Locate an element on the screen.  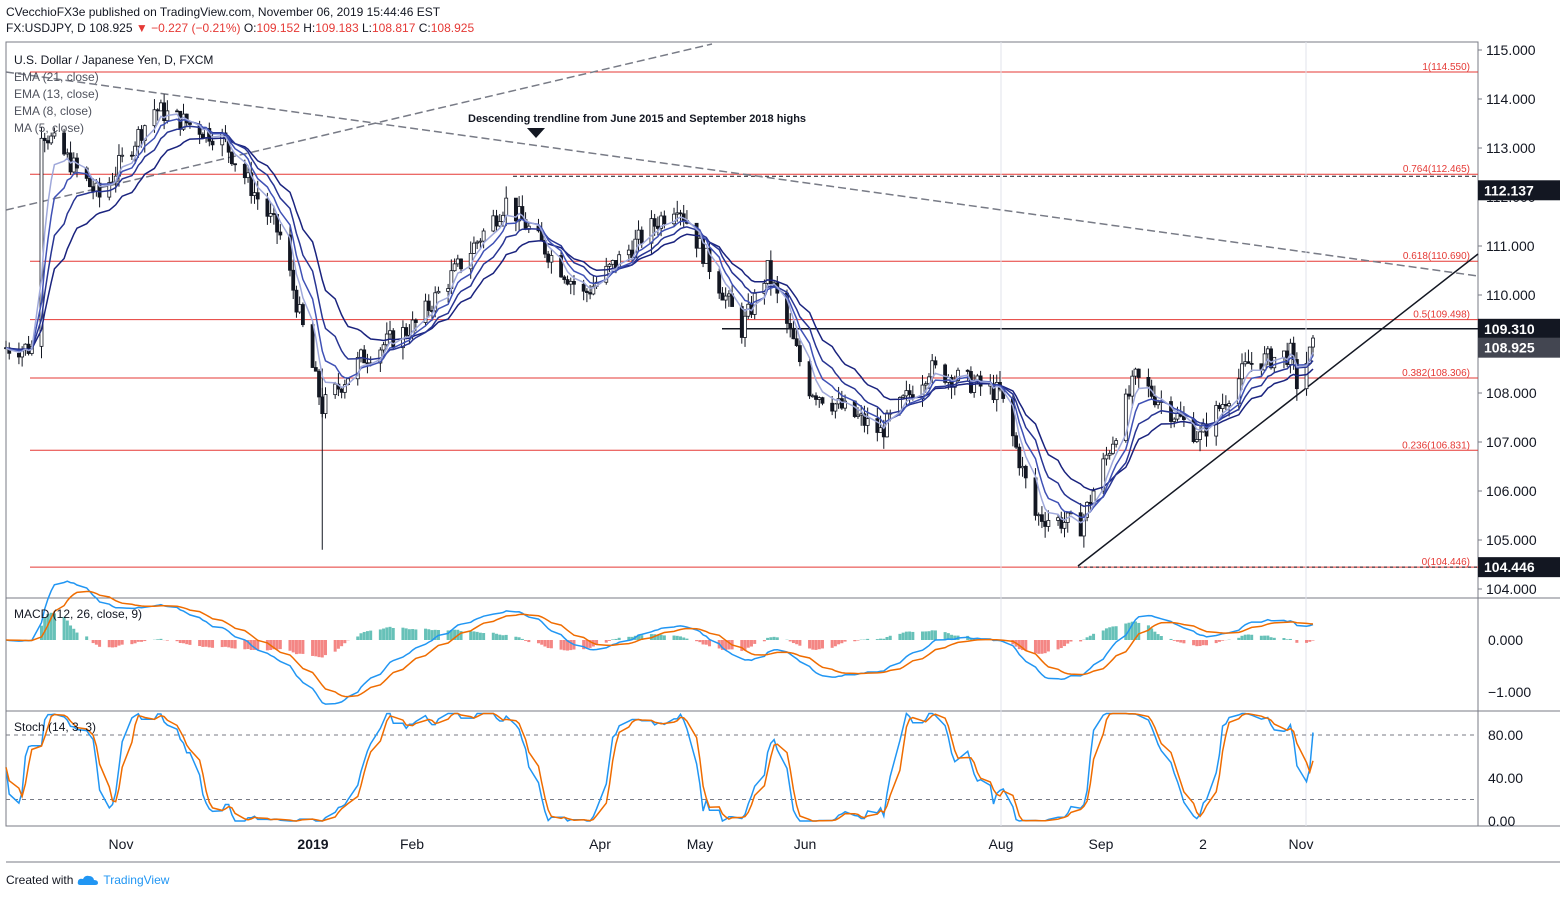
high-value: 109.183 is located at coordinates (337, 28).